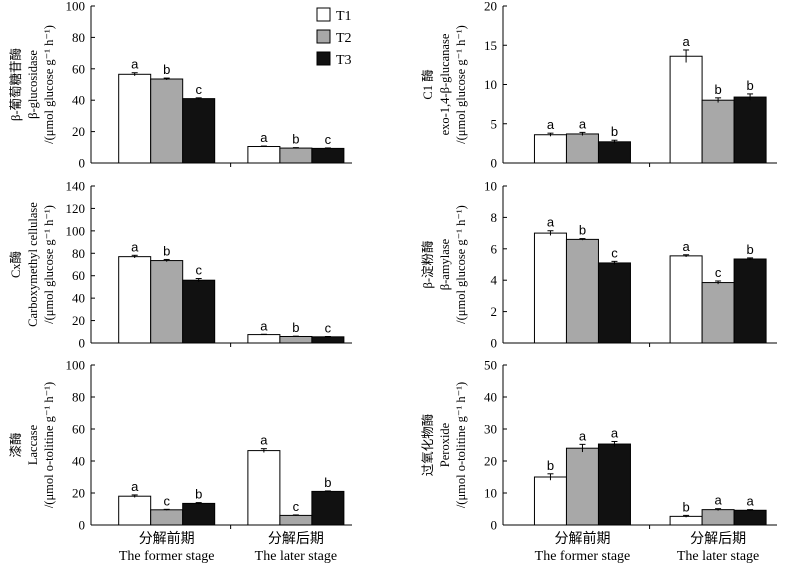 The image size is (800, 569). Describe the element at coordinates (490, 45) in the screenshot. I see `y-tick-label: 15` at that location.